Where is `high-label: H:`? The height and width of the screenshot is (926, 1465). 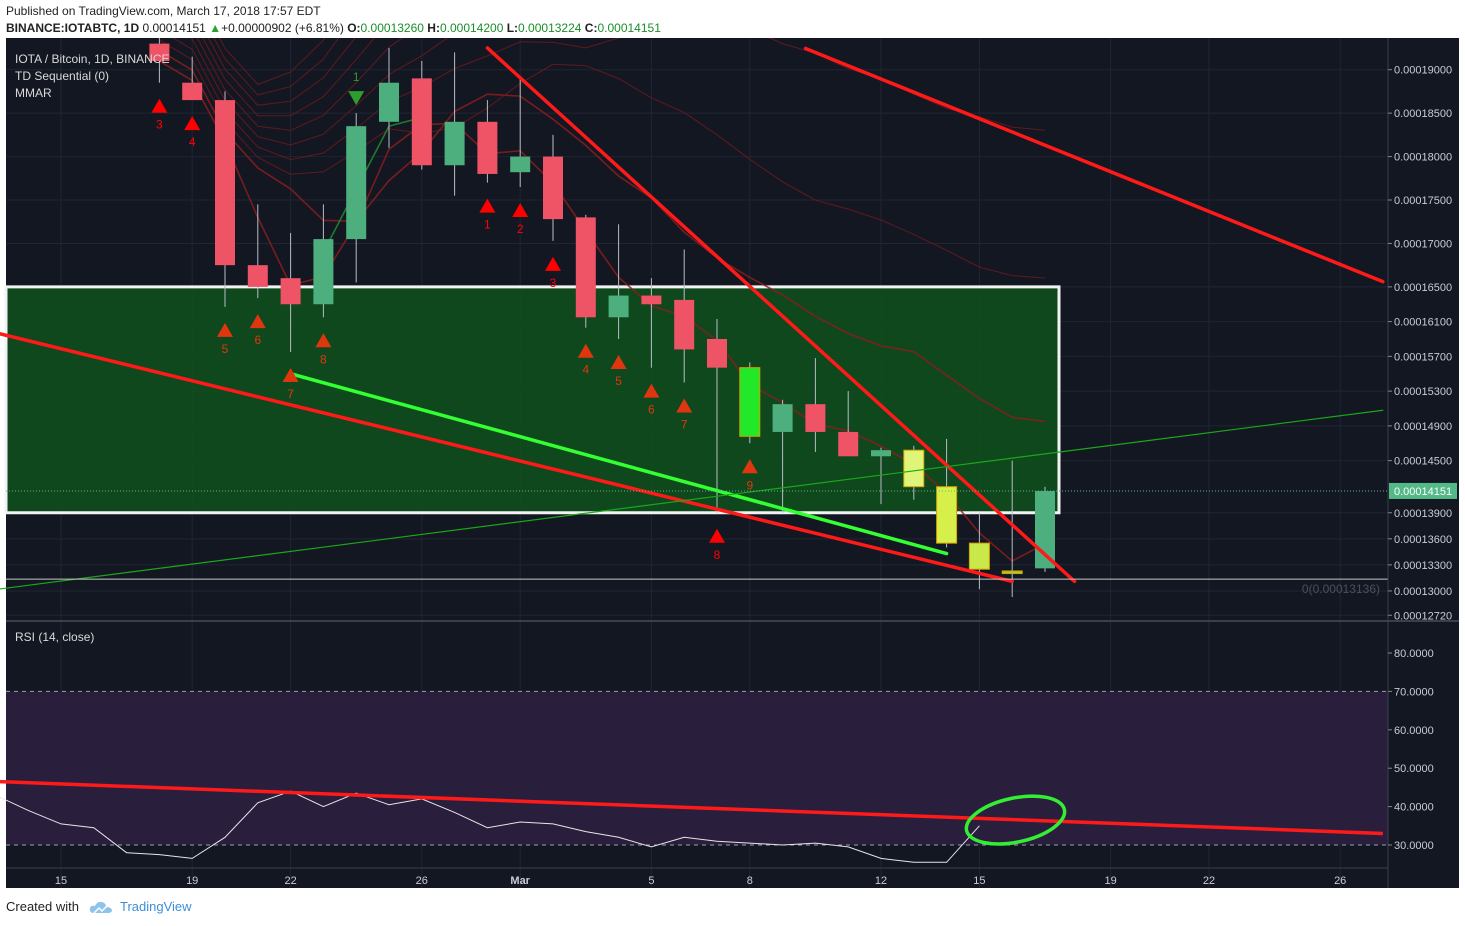 high-label: H: is located at coordinates (433, 28).